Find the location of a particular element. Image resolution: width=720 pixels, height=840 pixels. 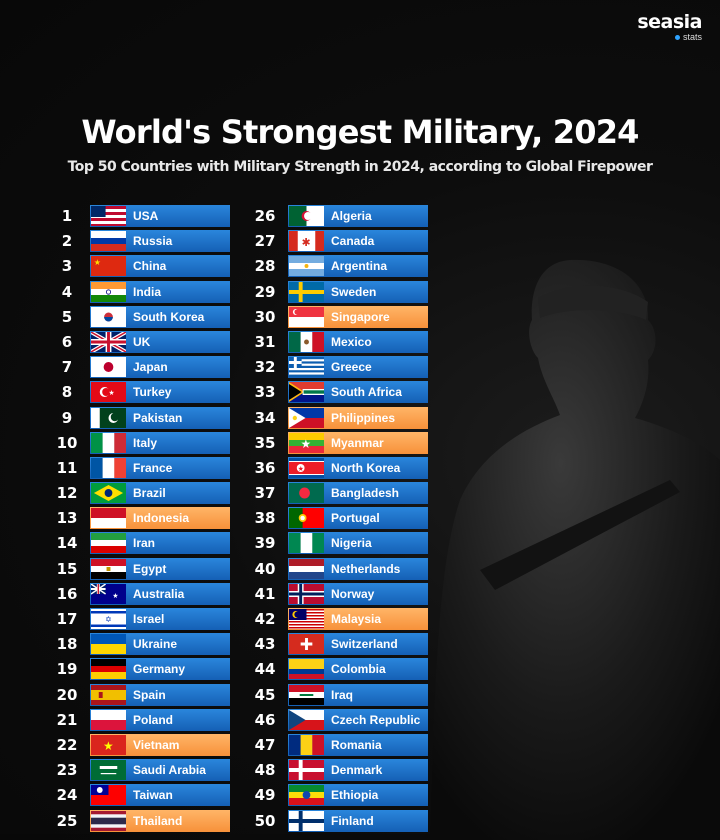

country-bar: Mexico is located at coordinates (358, 341).